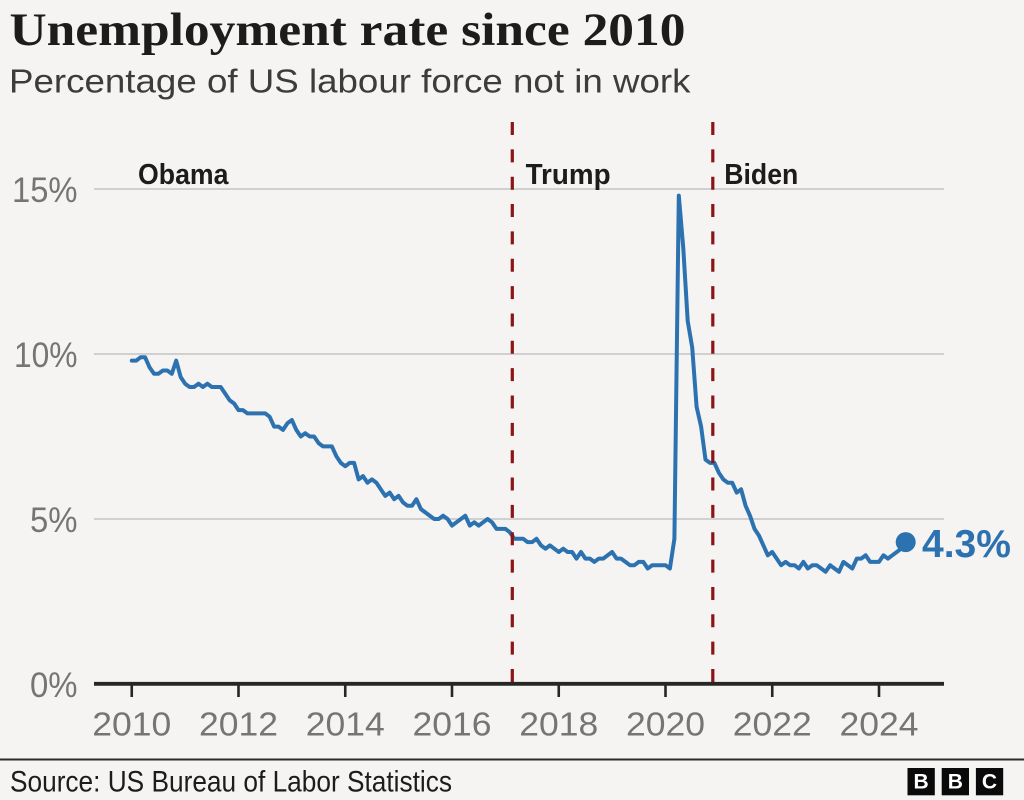  What do you see at coordinates (966, 544) in the screenshot?
I see `svg-text: 4.3%` at bounding box center [966, 544].